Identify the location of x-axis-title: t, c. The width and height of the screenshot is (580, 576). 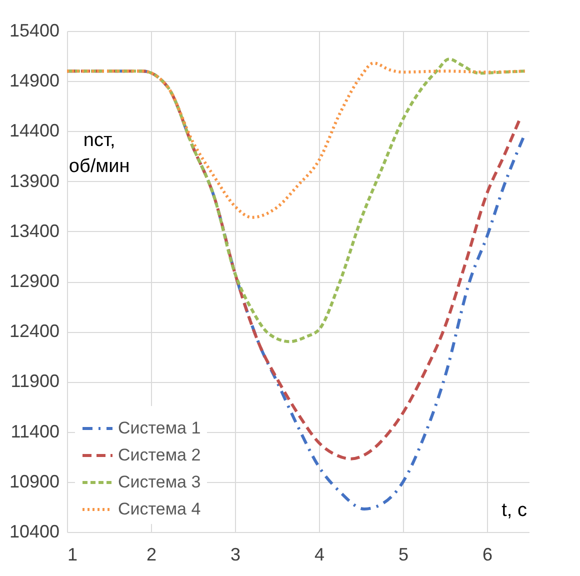
(514, 510).